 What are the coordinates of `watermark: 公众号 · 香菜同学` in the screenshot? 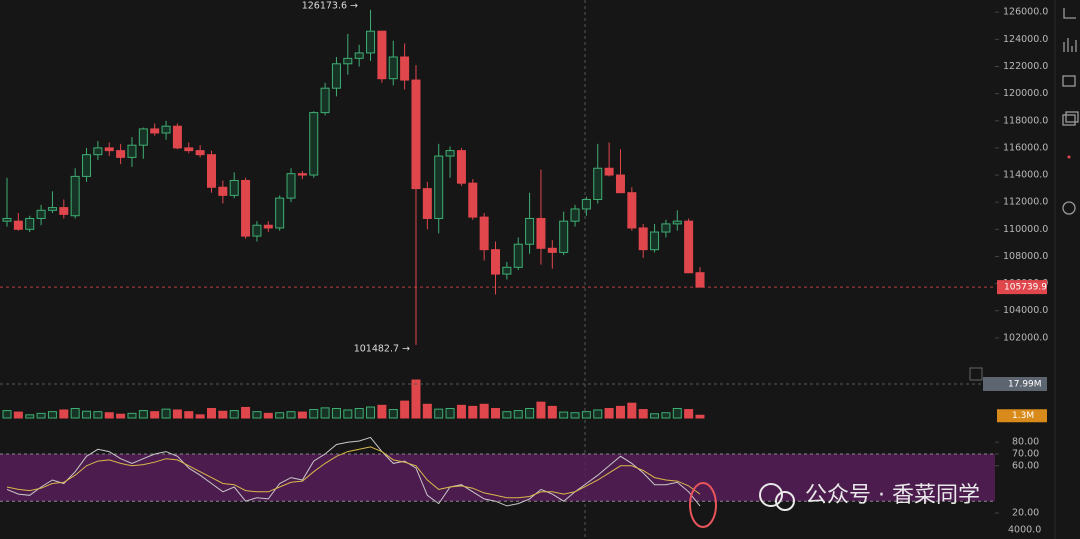 It's located at (892, 495).